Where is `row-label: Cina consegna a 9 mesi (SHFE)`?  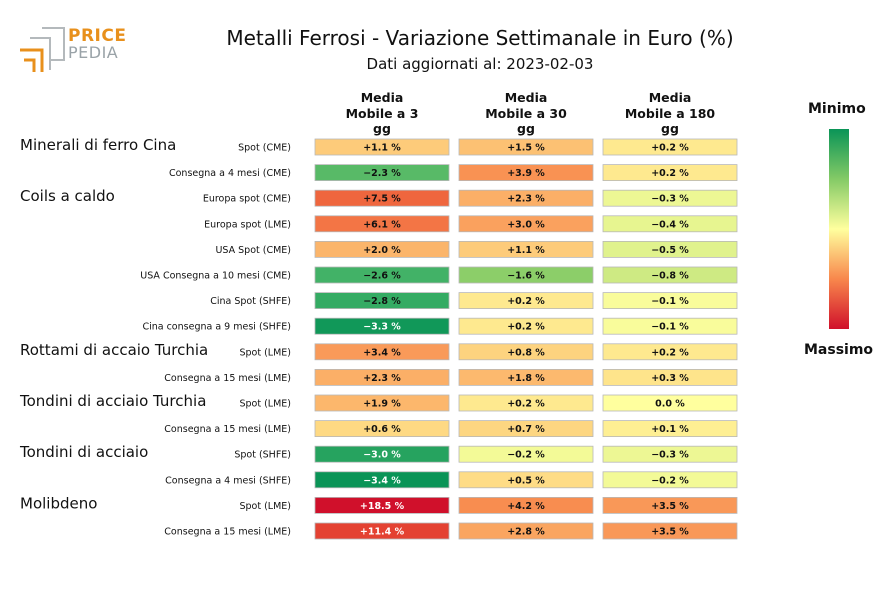 row-label: Cina consegna a 9 mesi (SHFE) is located at coordinates (216, 327).